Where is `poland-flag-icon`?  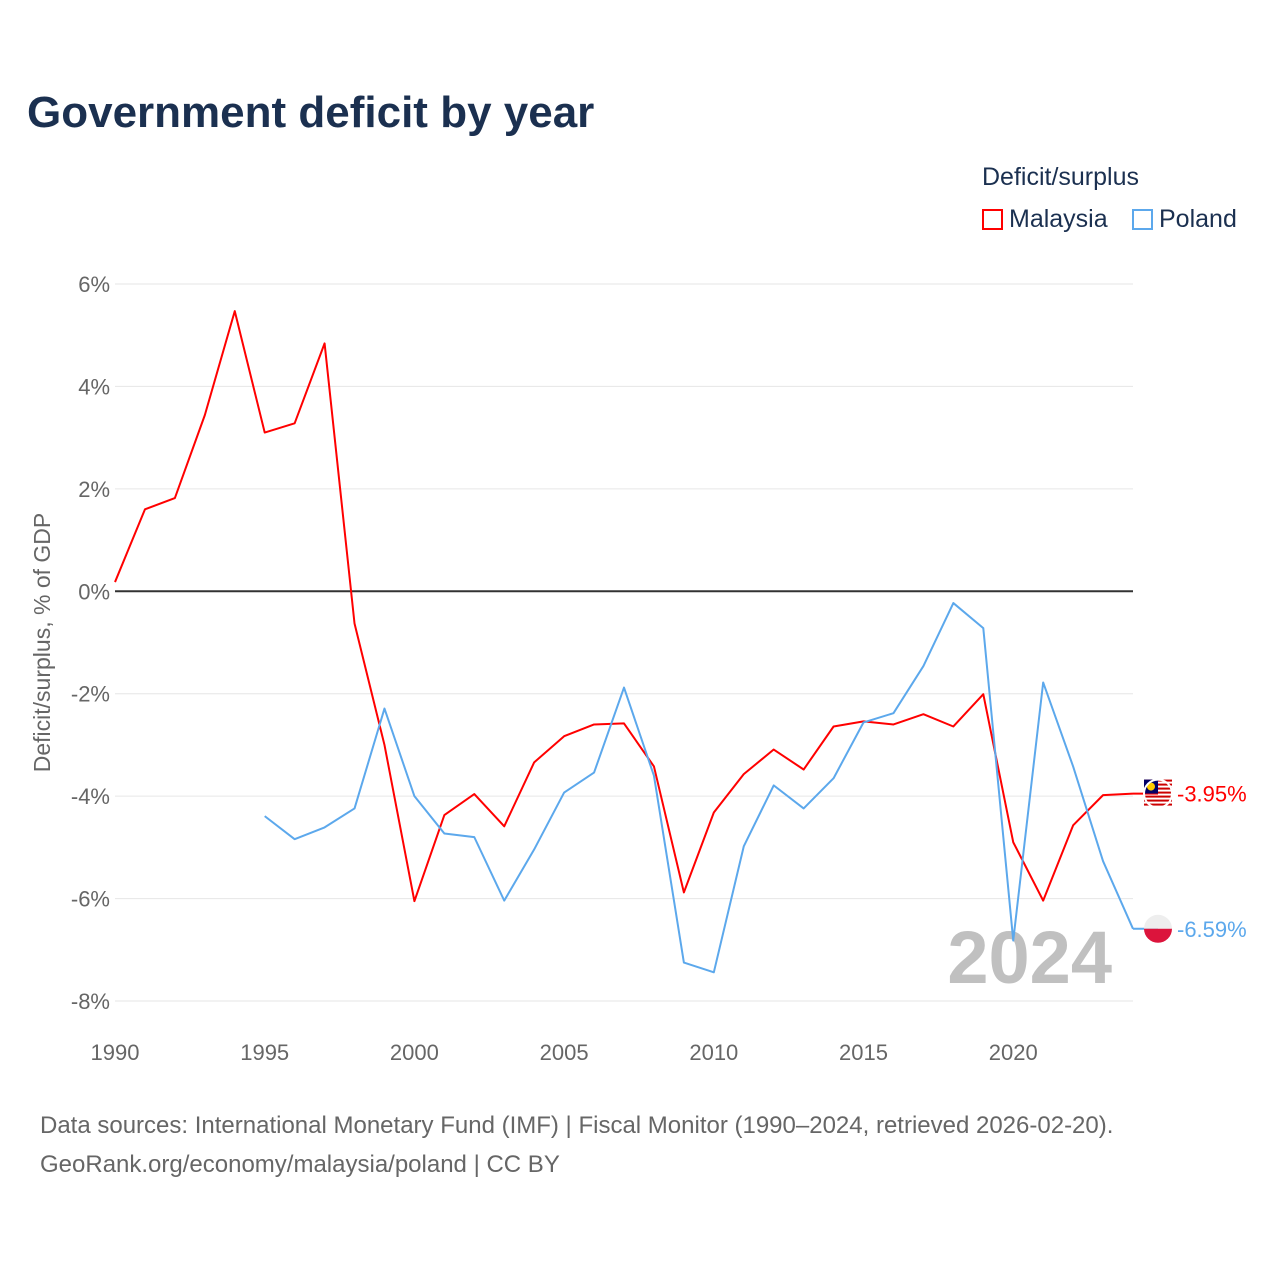 poland-flag-icon is located at coordinates (1158, 935).